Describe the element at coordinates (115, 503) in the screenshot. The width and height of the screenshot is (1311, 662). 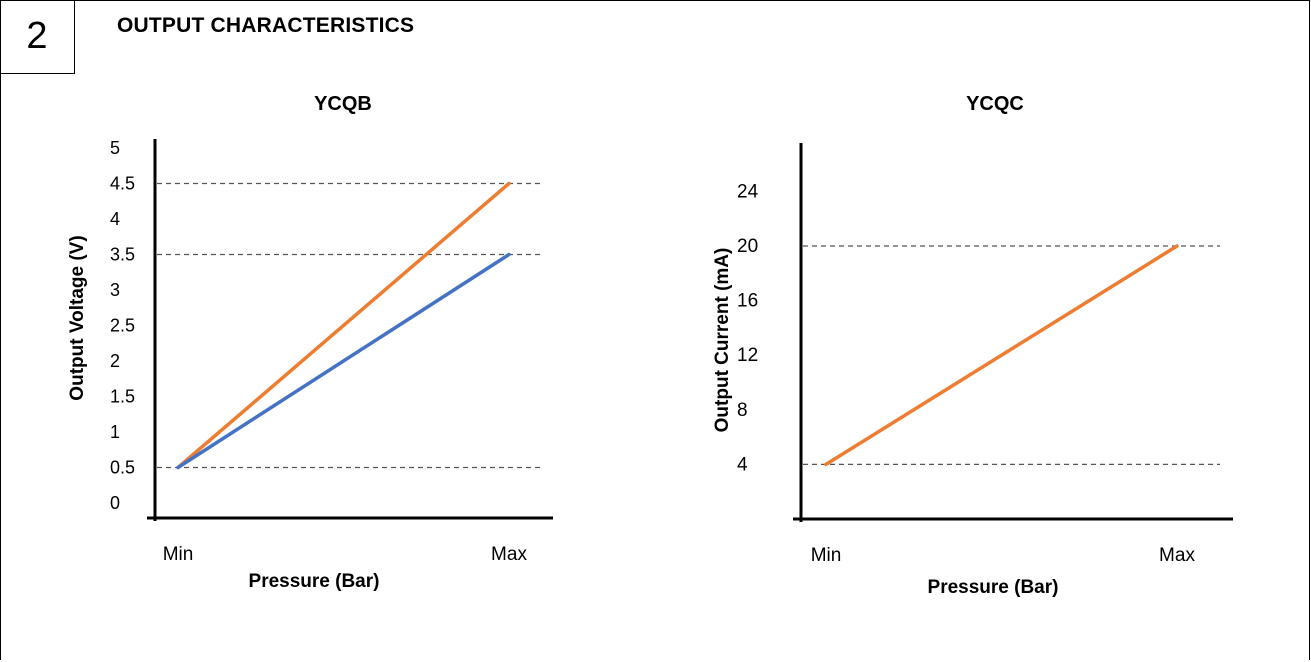
I see `y-tick-label: 0` at that location.